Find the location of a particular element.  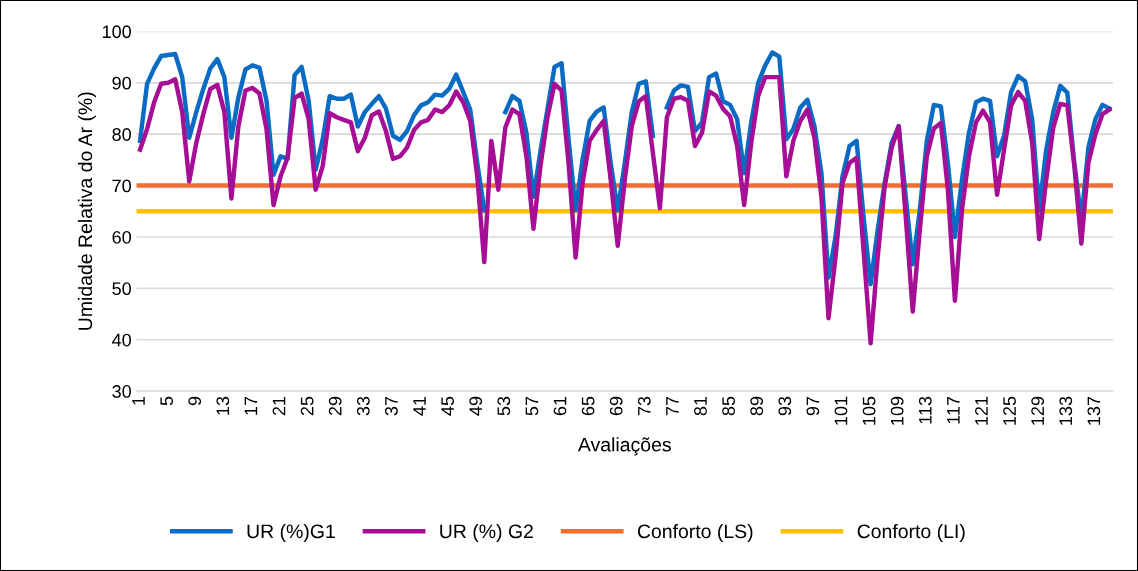

x-tick-label: 77 is located at coordinates (672, 406).